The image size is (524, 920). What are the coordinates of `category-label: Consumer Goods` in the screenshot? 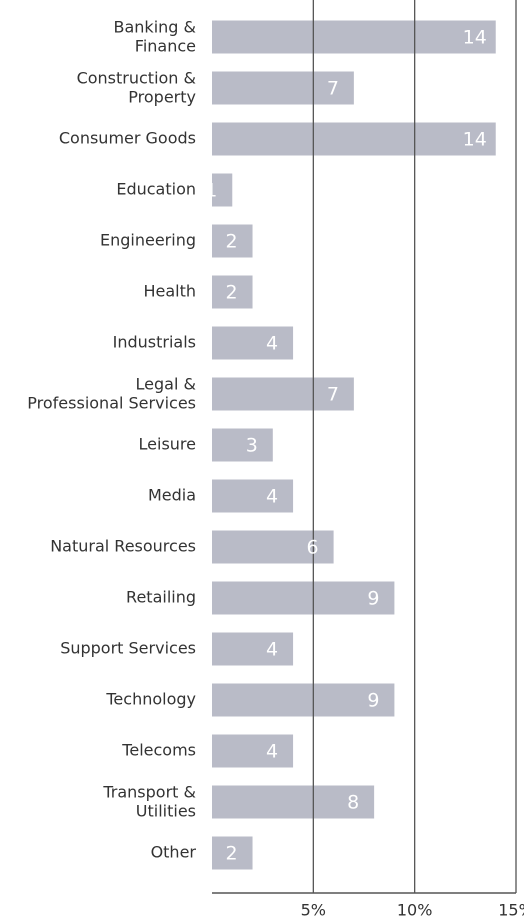 It's located at (127, 138).